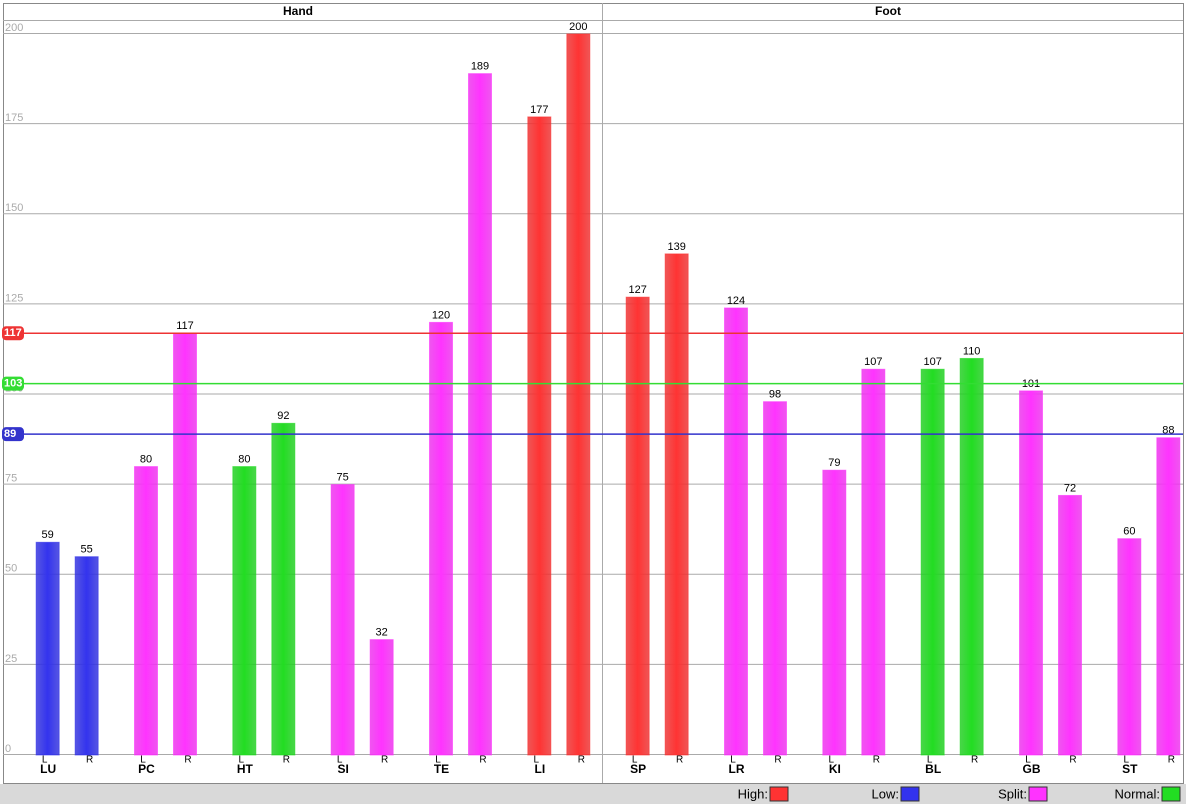 The image size is (1186, 809). I want to click on y-tick-label: 0, so click(8, 749).